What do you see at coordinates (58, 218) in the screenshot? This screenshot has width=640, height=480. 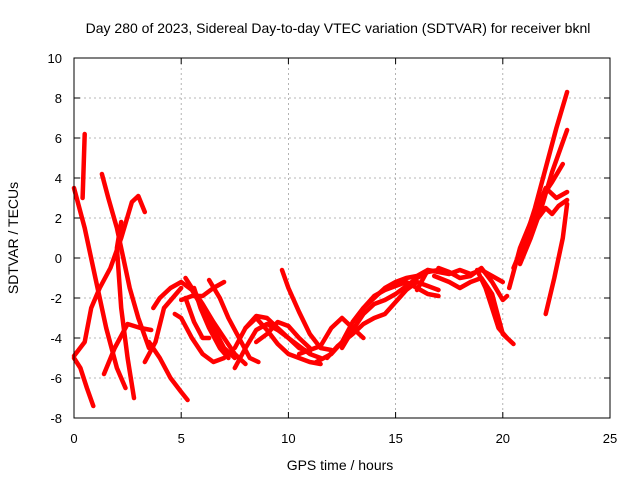 I see `y-tick-label: 2` at bounding box center [58, 218].